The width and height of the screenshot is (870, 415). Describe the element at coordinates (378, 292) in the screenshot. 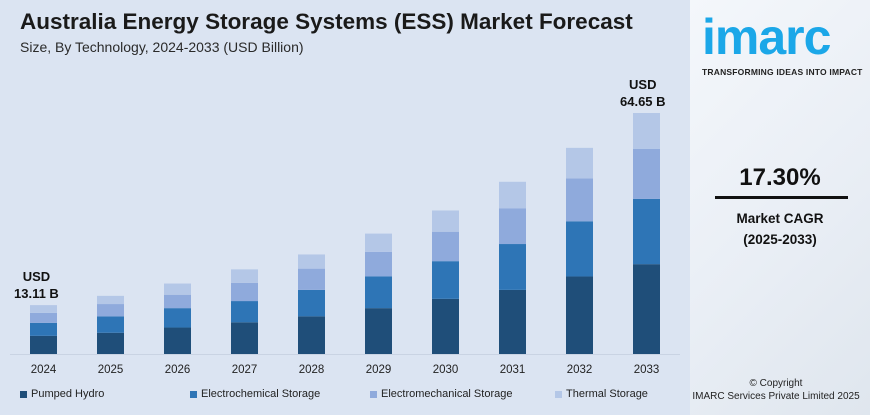

I see `bar-electrochemical-storage-2029` at that location.